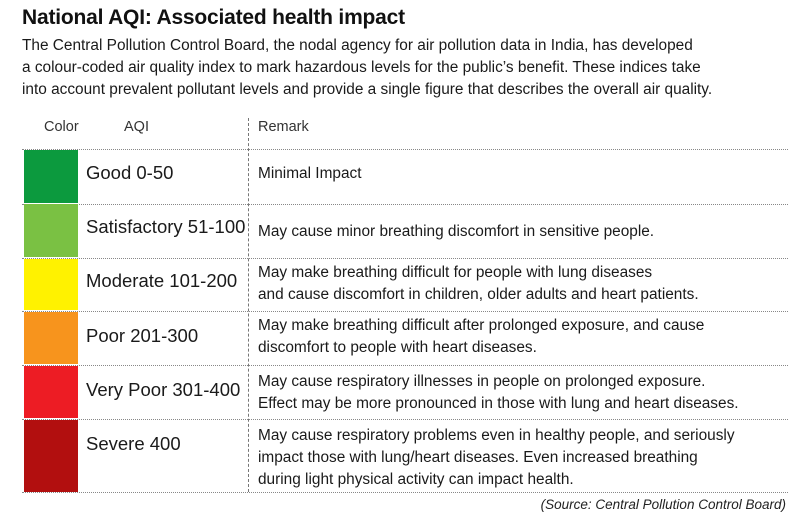 This screenshot has width=800, height=521. Describe the element at coordinates (133, 443) in the screenshot. I see `aqi-level-label: Severe 400` at that location.